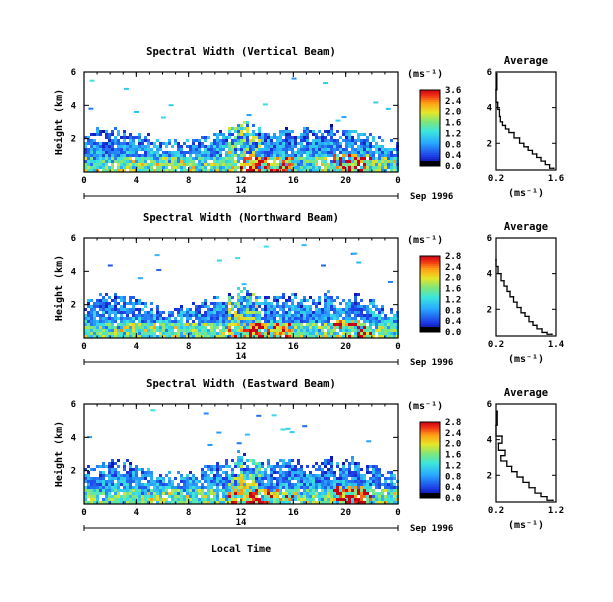  I want to click on average-point, so click(549, 164).